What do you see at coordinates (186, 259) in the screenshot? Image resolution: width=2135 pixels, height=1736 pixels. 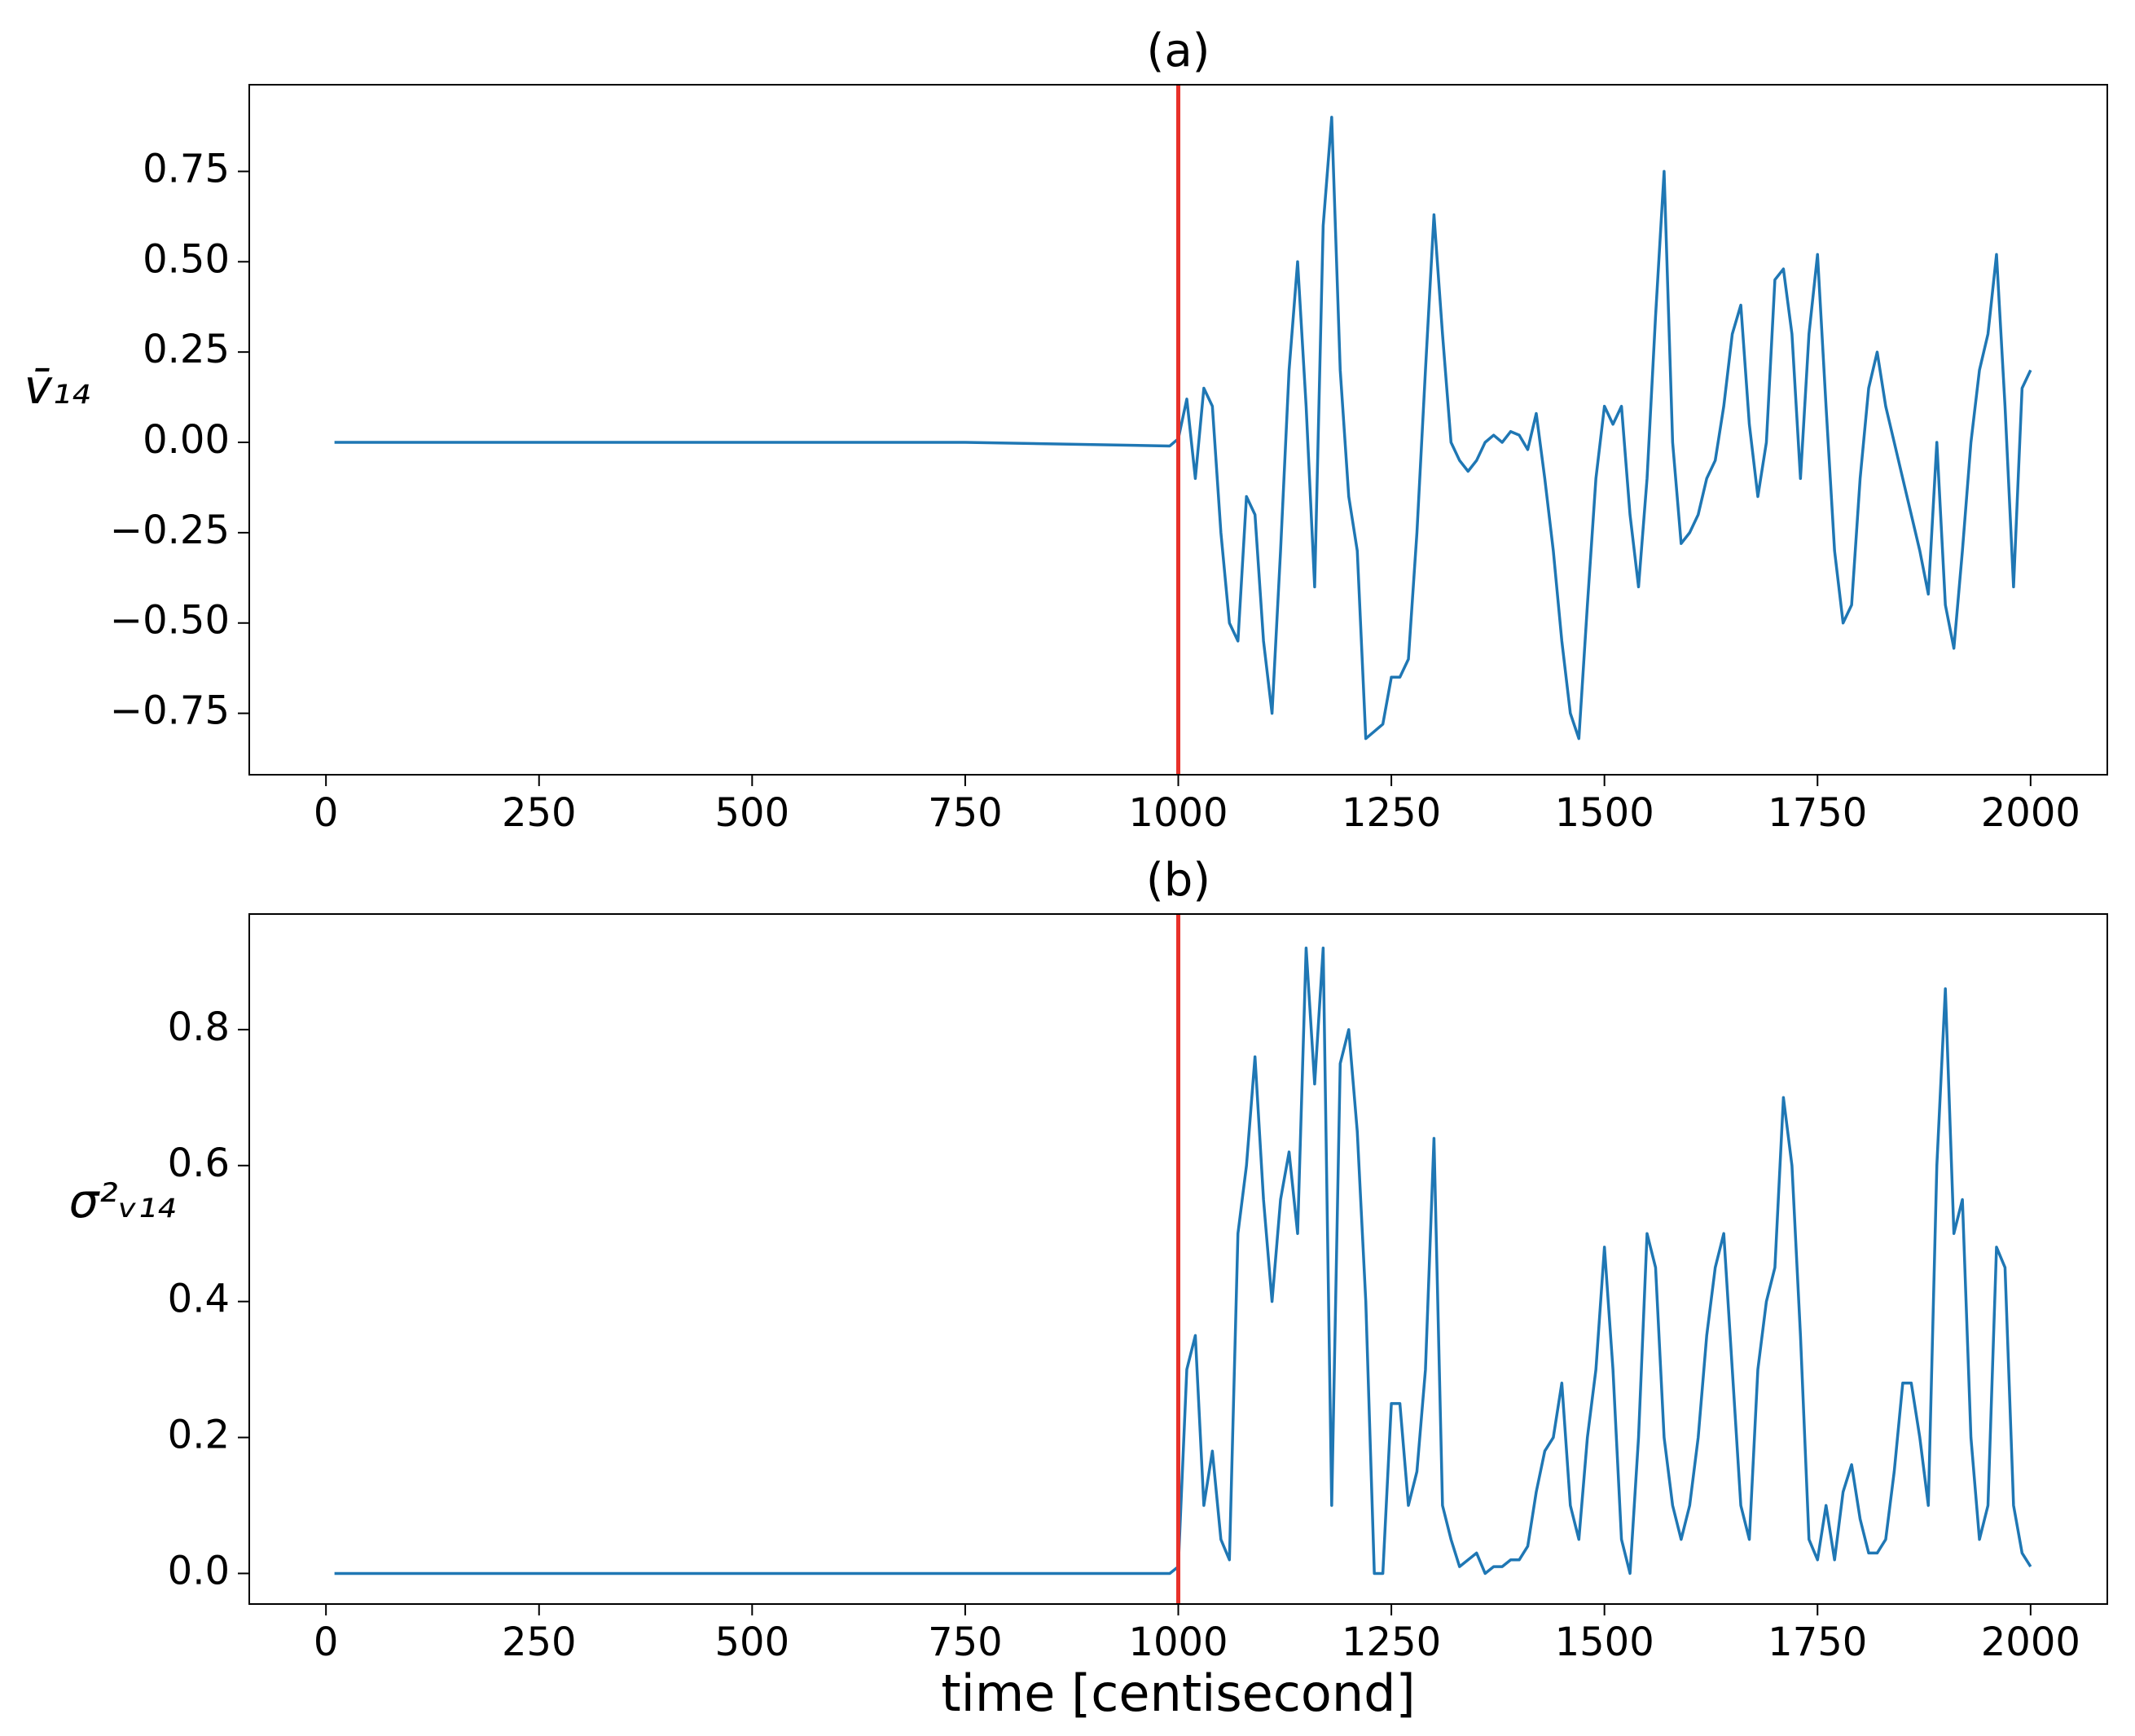 I see `y-tick-label: 0.50` at bounding box center [186, 259].